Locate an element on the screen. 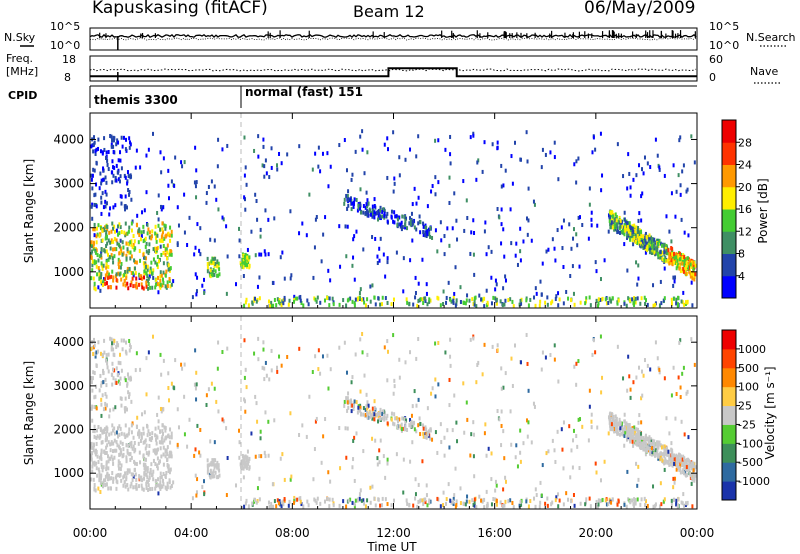 The image size is (800, 554). colorbar-tick-label: 8 is located at coordinates (741, 254).